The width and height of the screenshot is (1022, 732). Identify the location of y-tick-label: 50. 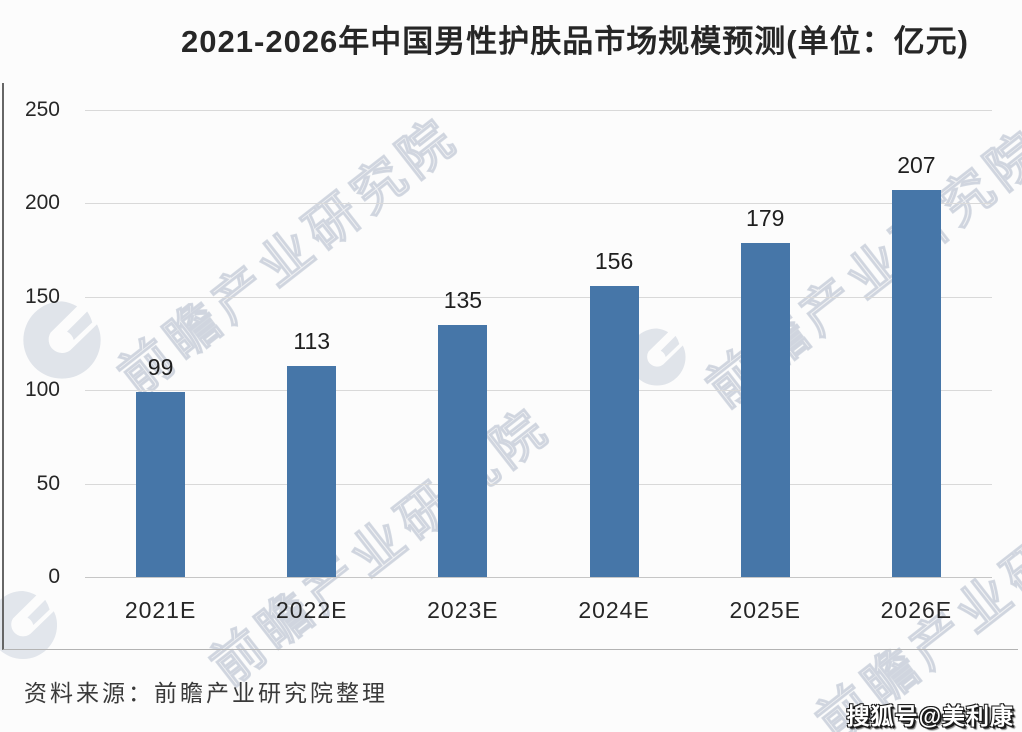
(48, 483).